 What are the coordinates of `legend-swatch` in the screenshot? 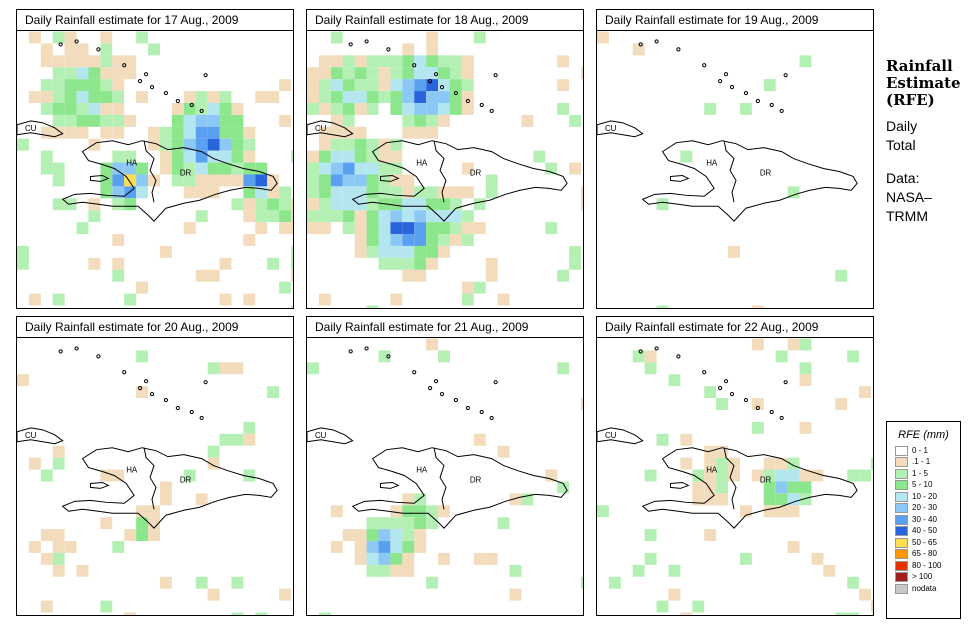 It's located at (901, 577).